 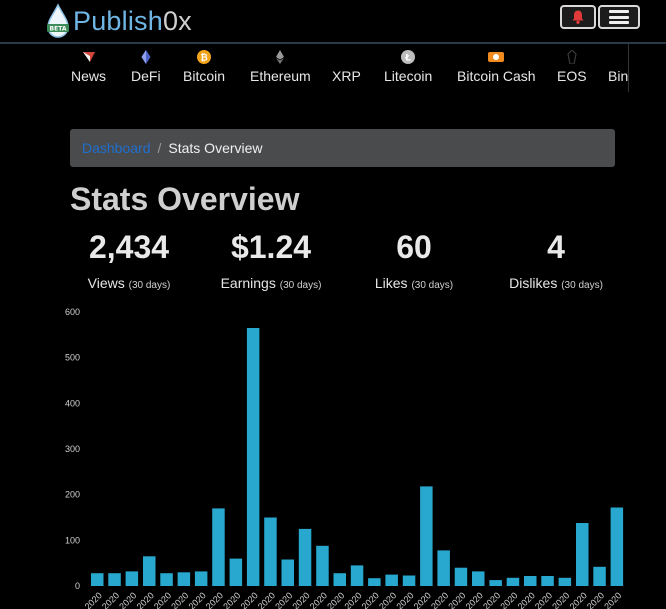 What do you see at coordinates (72, 312) in the screenshot?
I see `y-tick-label: 600` at bounding box center [72, 312].